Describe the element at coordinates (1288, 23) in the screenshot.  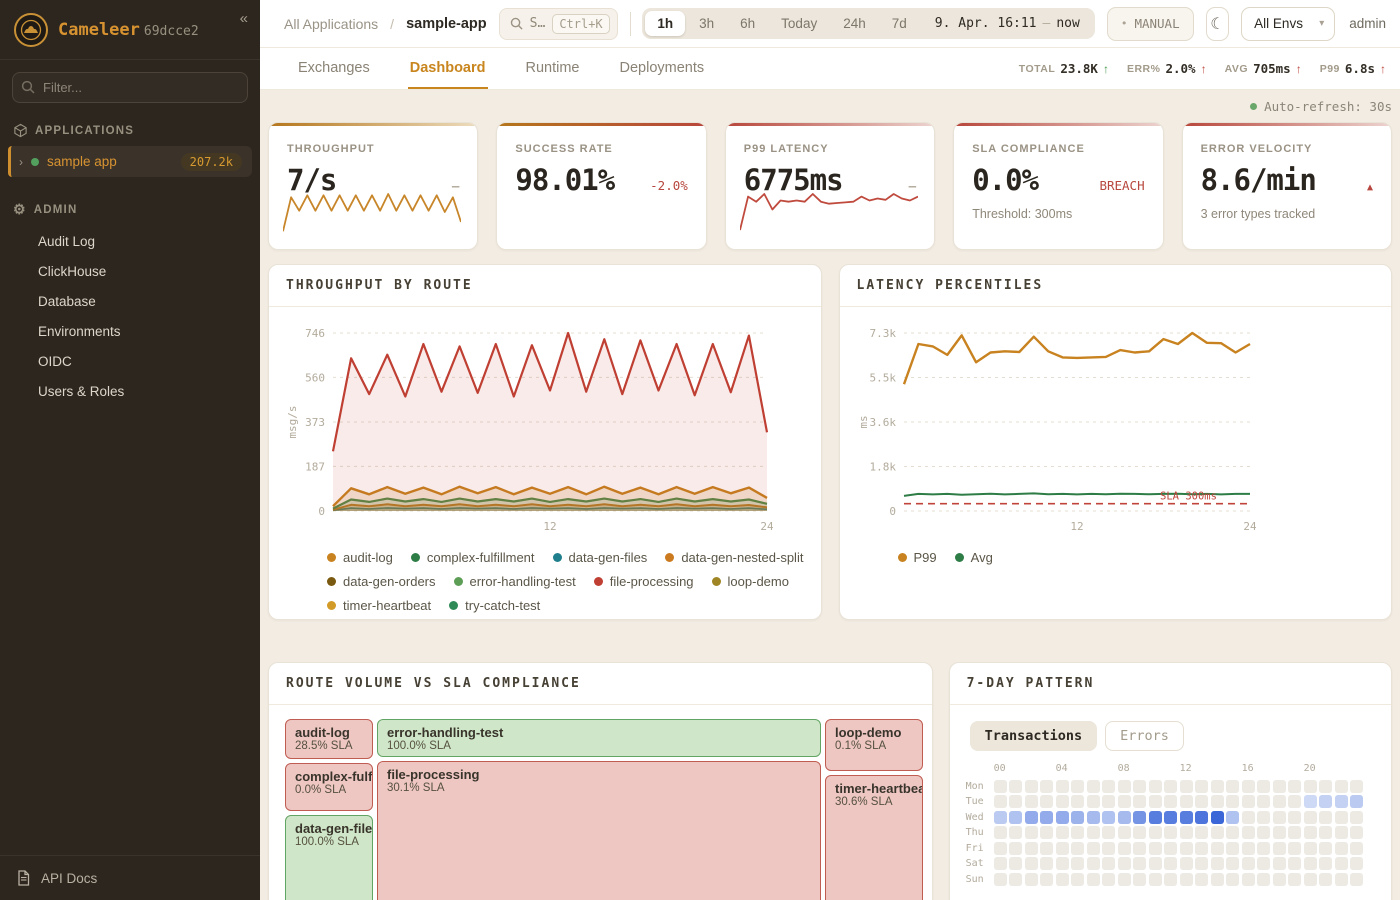
I see `env-select-dropdown: All Envs ▾` at that location.